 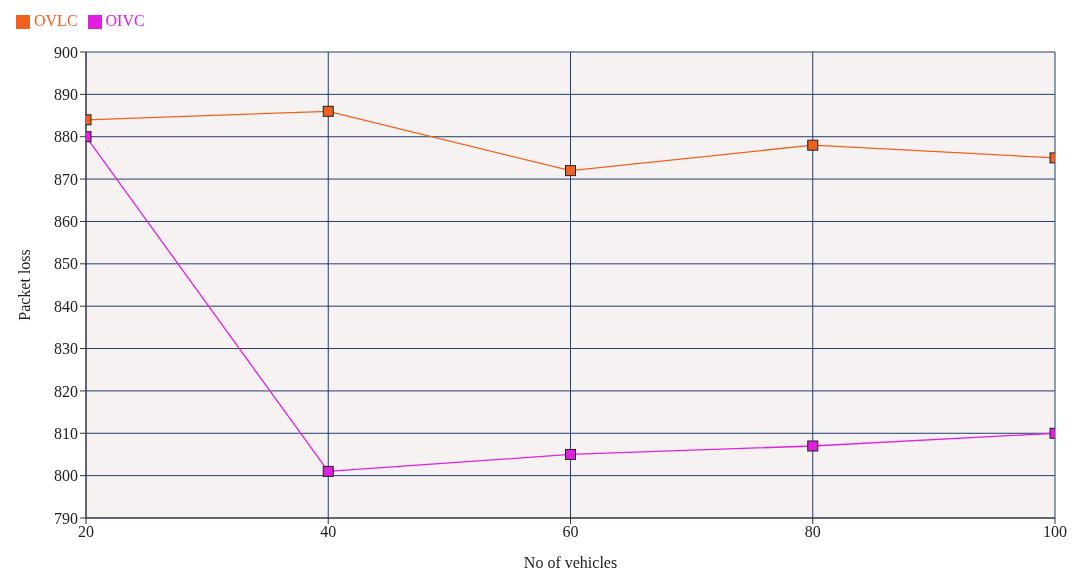 I want to click on y-tick-label: 810, so click(x=66, y=433).